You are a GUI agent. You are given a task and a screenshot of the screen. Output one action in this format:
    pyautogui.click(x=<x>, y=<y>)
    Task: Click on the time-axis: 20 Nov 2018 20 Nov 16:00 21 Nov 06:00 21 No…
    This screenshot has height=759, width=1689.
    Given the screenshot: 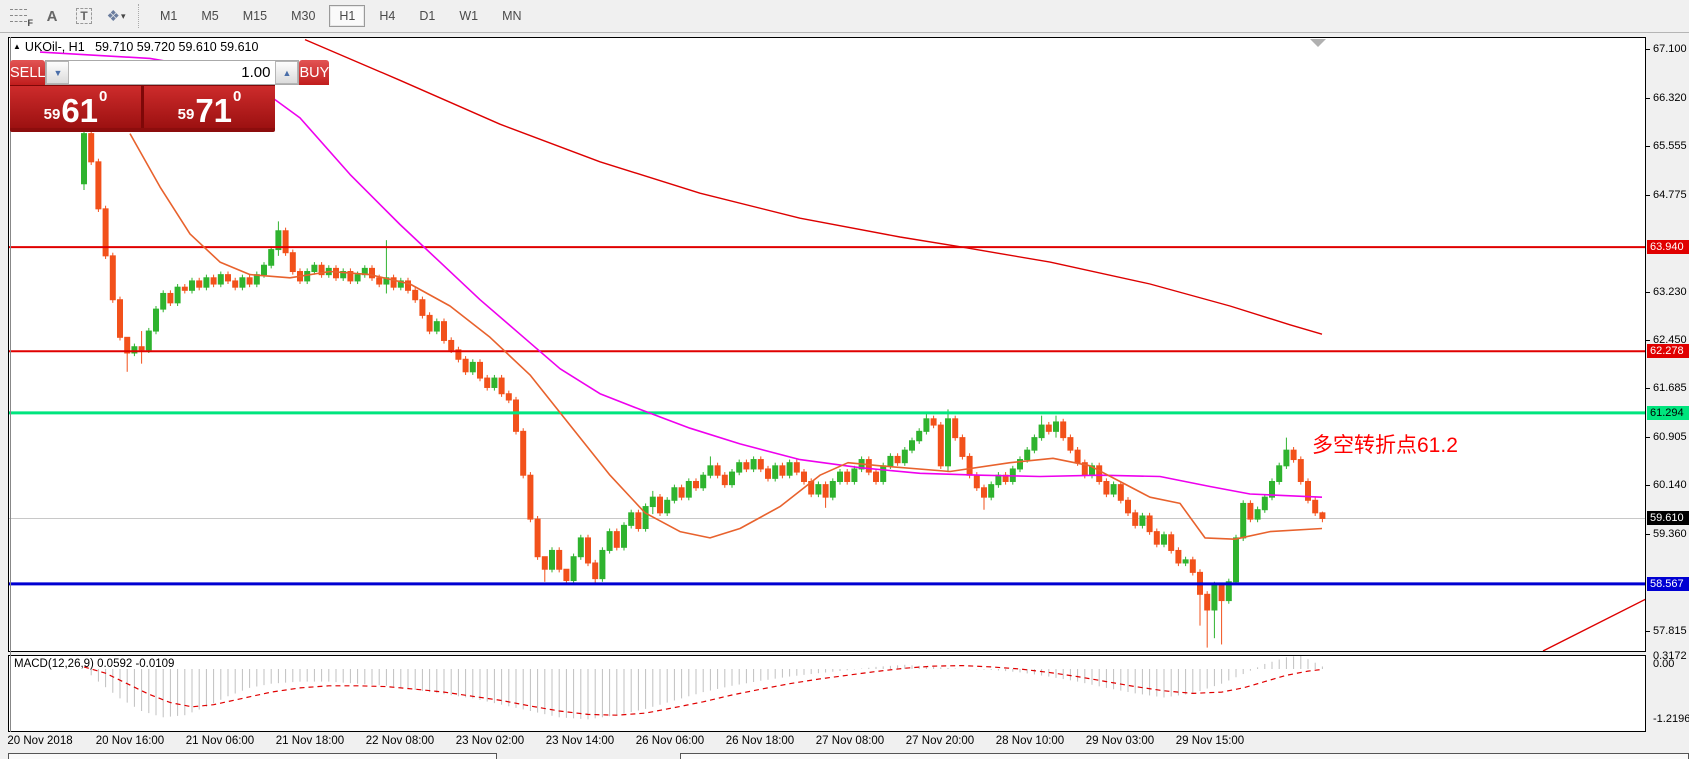 What is the action you would take?
    pyautogui.click(x=844, y=742)
    